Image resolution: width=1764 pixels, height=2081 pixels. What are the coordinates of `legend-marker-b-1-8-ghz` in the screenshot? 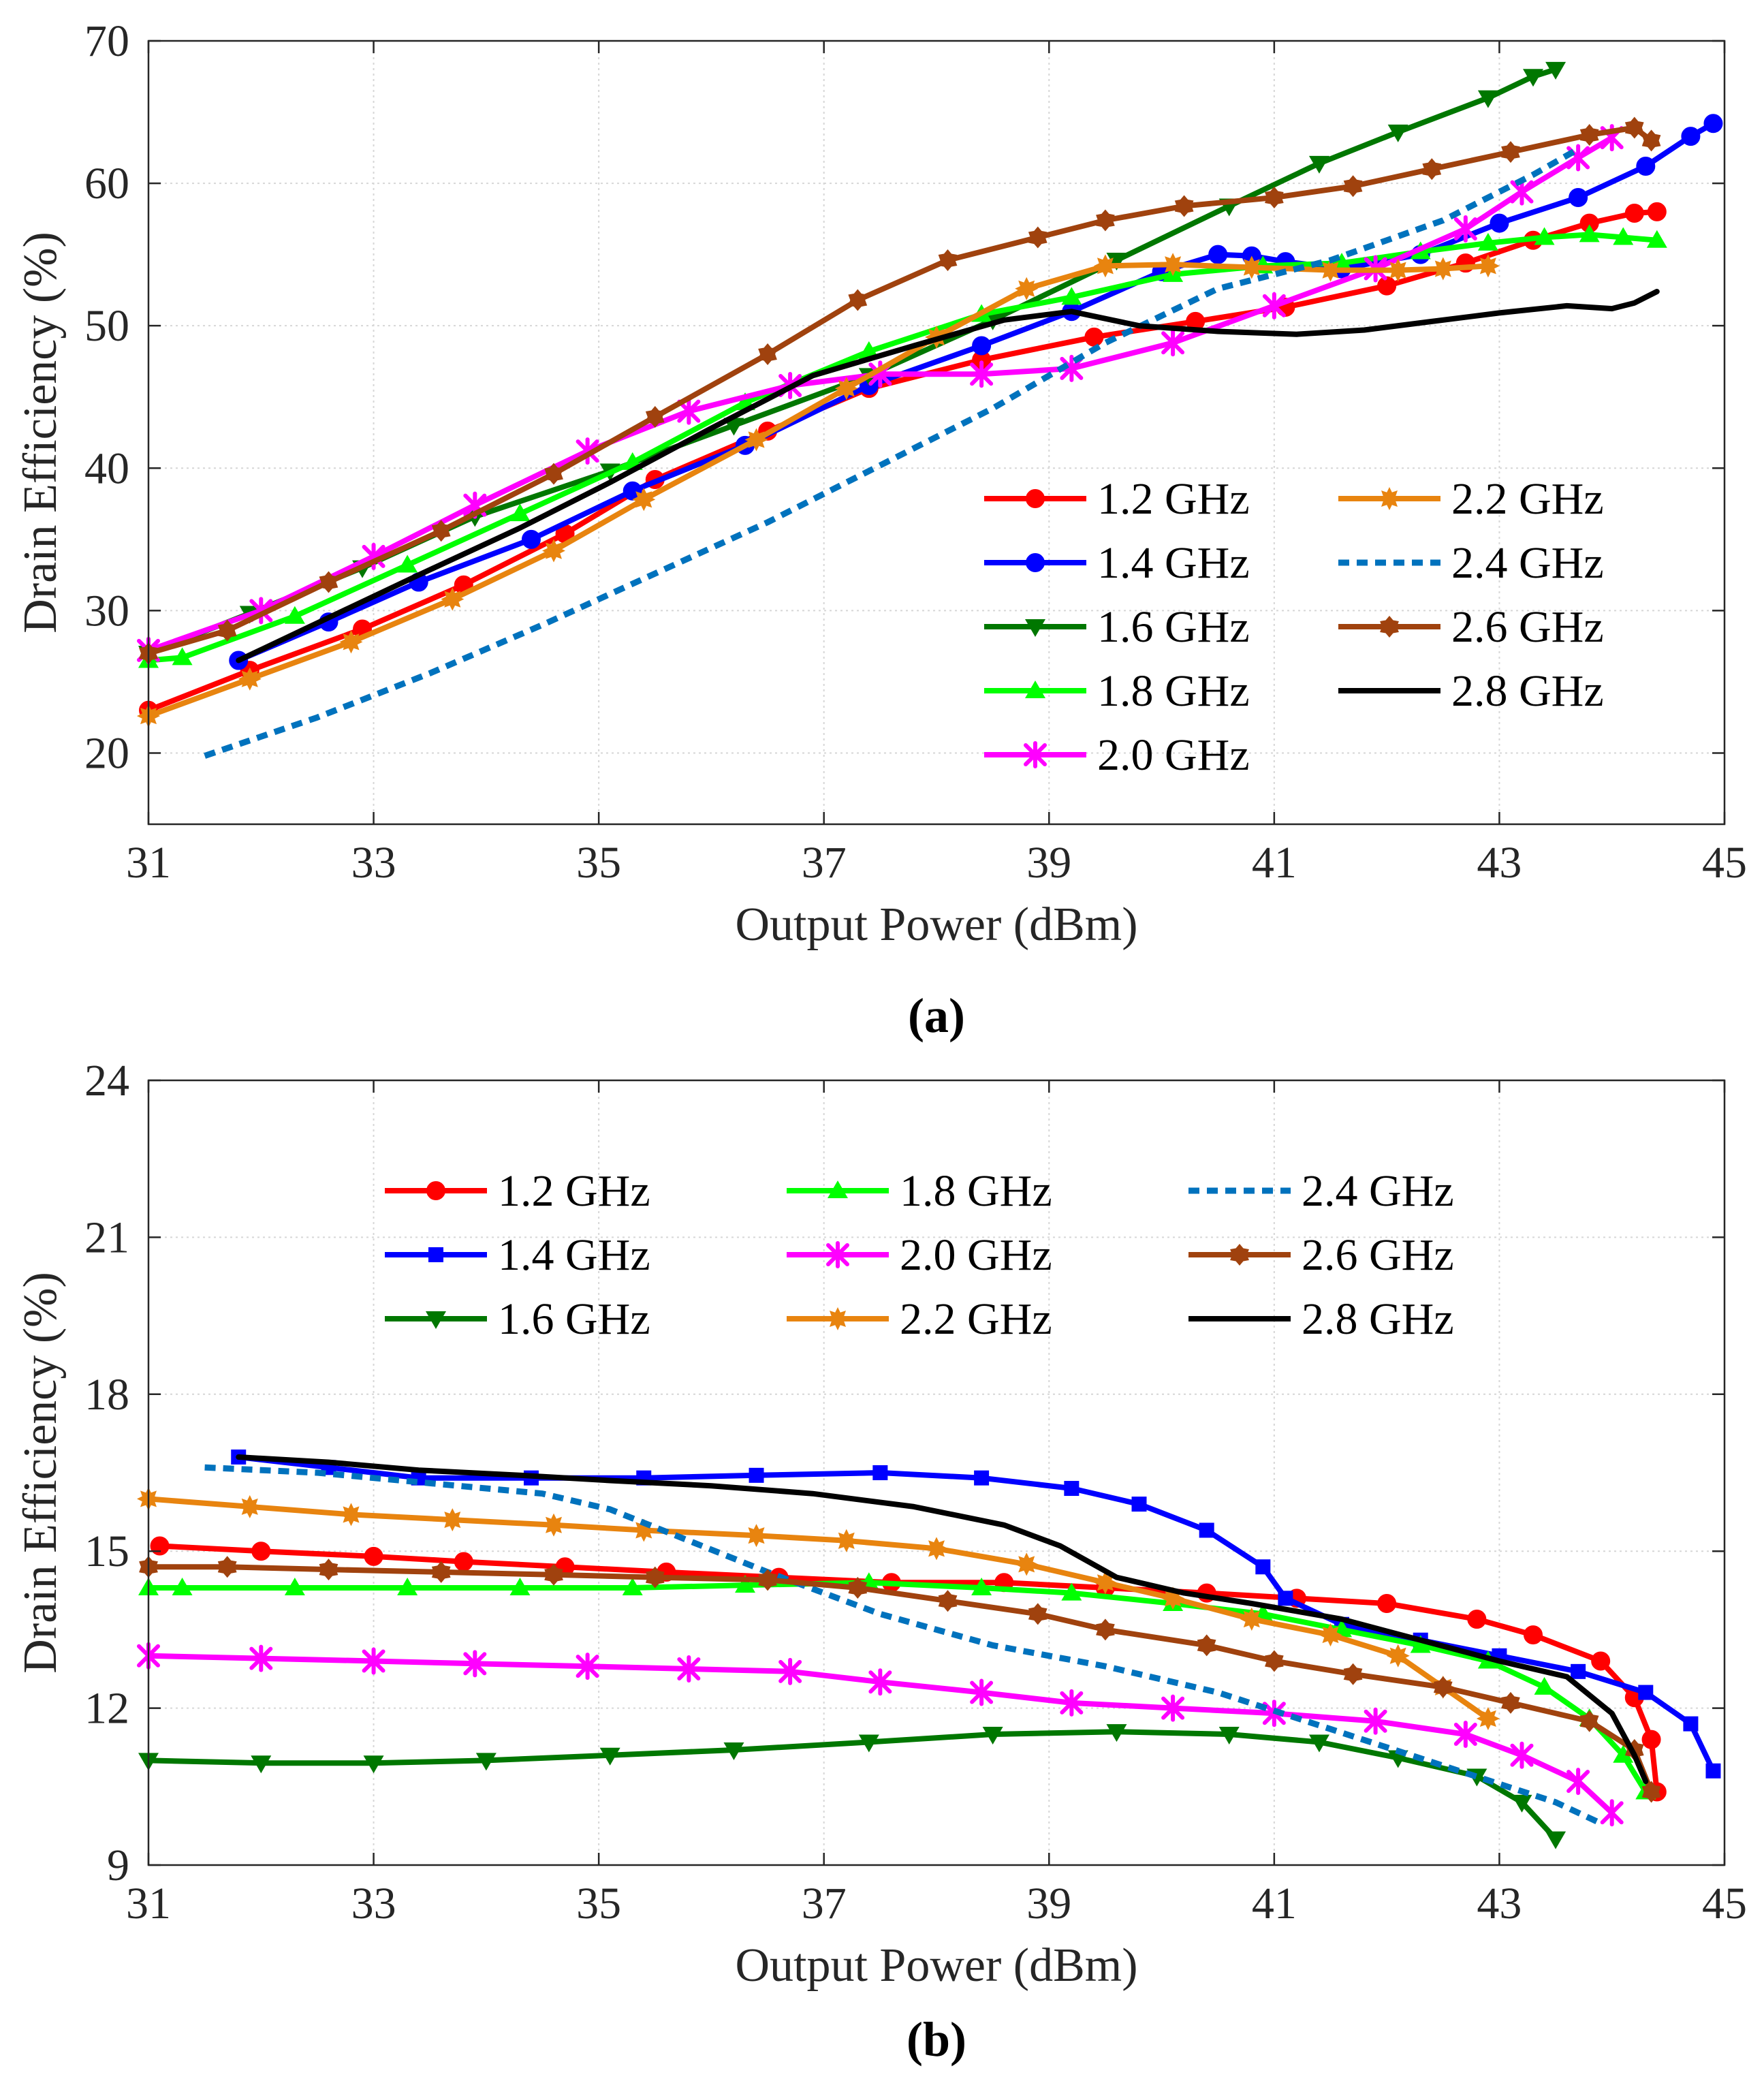 It's located at (838, 1189).